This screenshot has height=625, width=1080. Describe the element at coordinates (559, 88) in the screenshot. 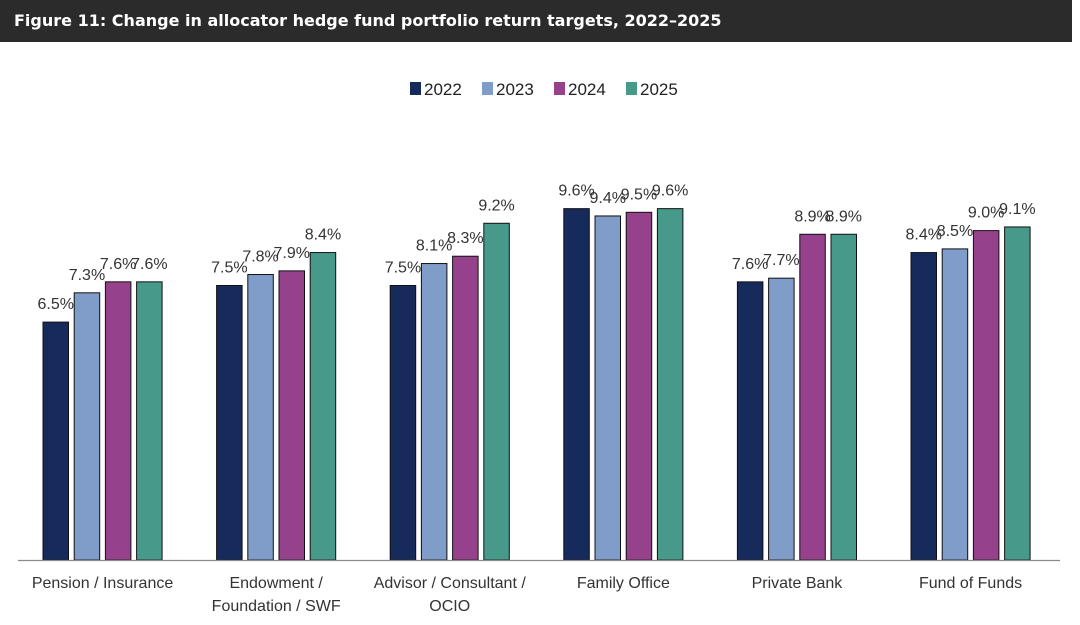

I see `legend-swatch-2024` at that location.